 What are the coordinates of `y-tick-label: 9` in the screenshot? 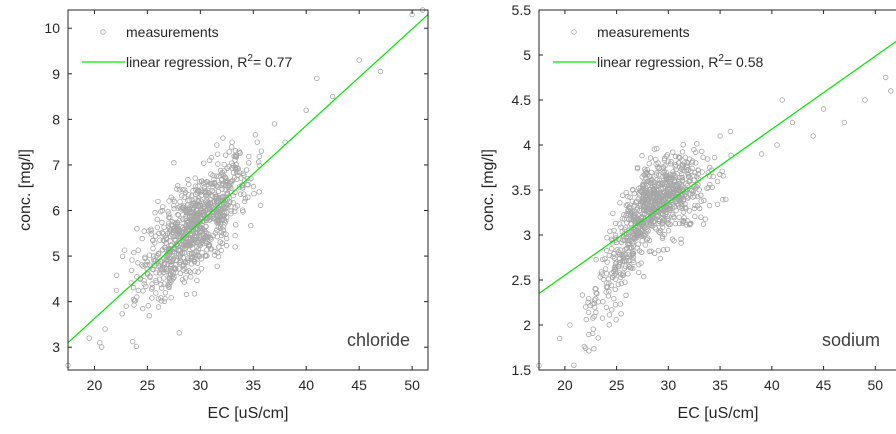 It's located at (56, 74).